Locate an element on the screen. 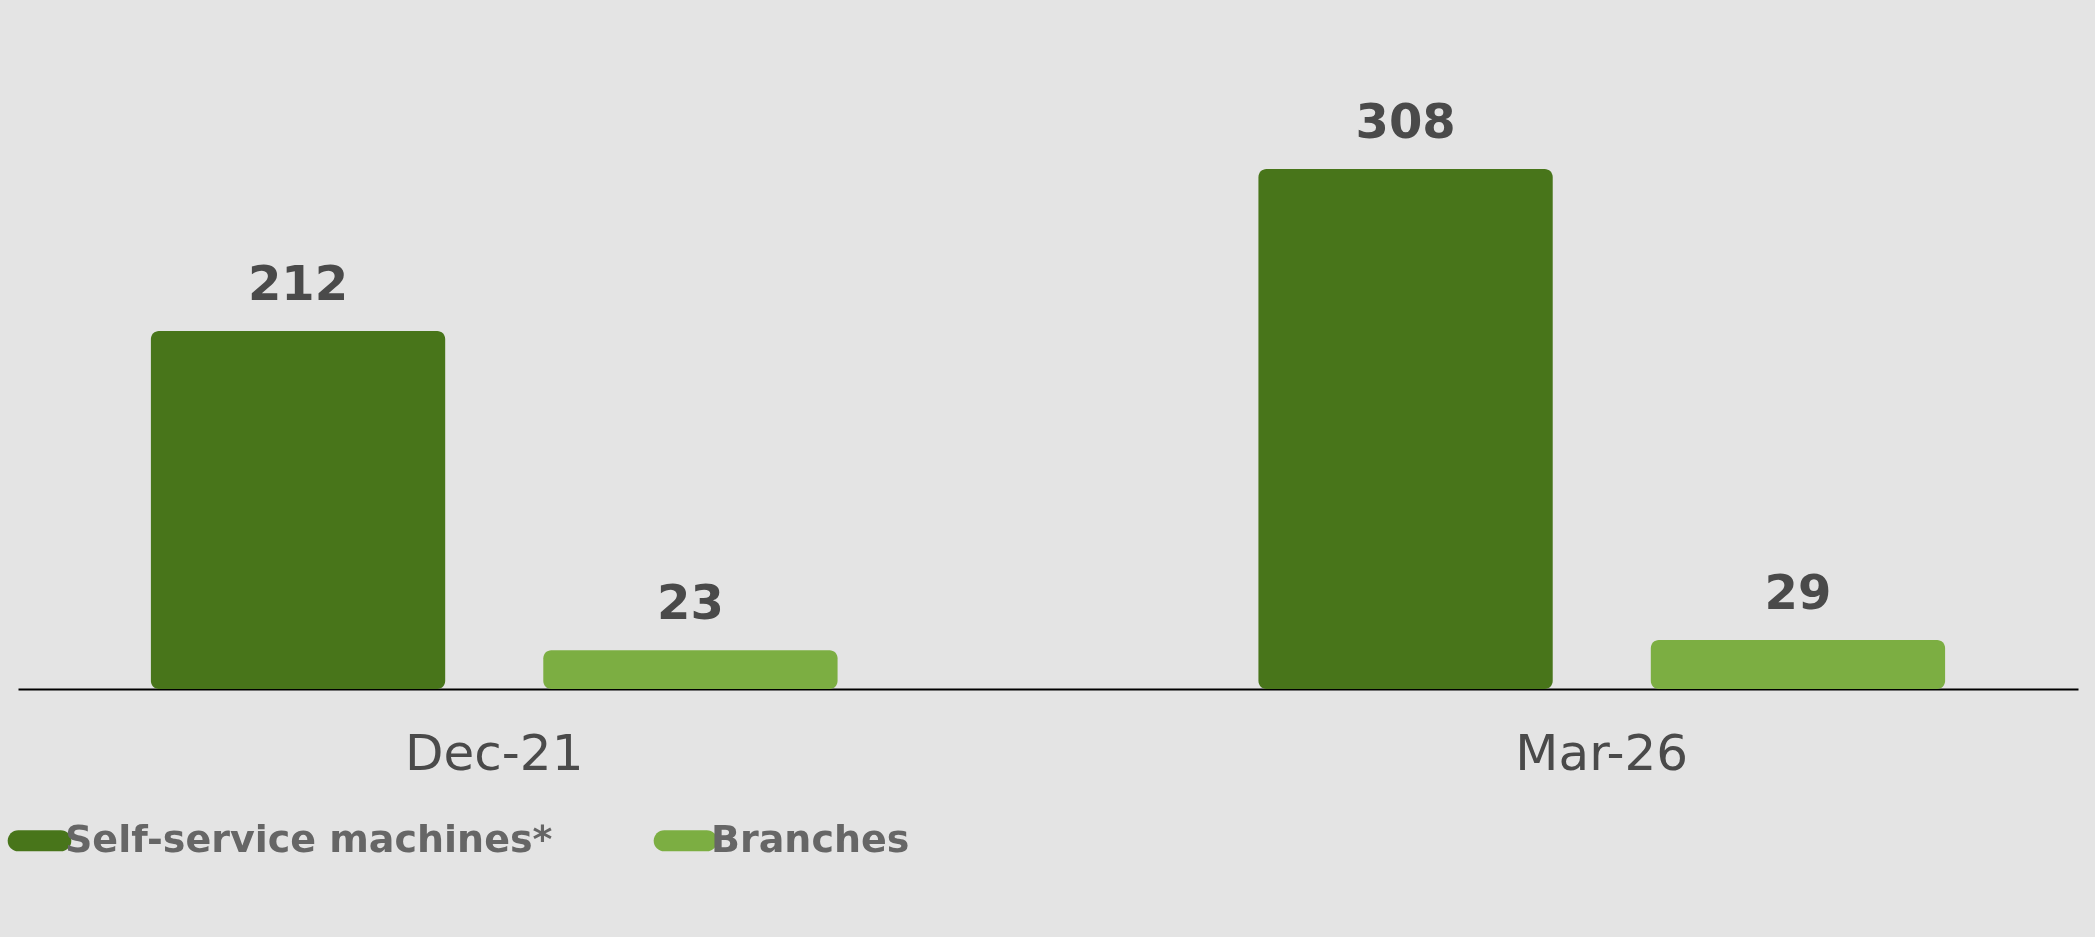 The height and width of the screenshot is (937, 2095). data-label: 308 is located at coordinates (1405, 121).